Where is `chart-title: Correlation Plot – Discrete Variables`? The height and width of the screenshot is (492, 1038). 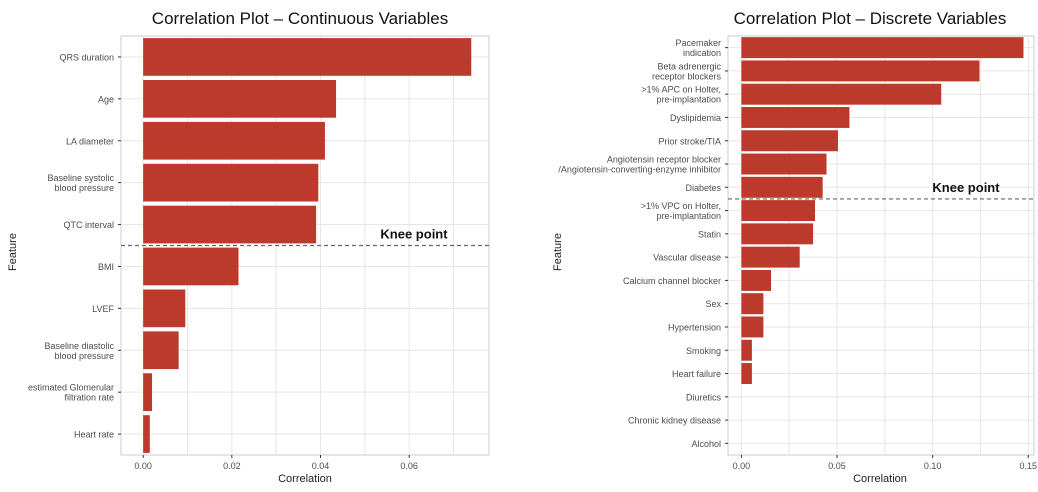 chart-title: Correlation Plot – Discrete Variables is located at coordinates (870, 18).